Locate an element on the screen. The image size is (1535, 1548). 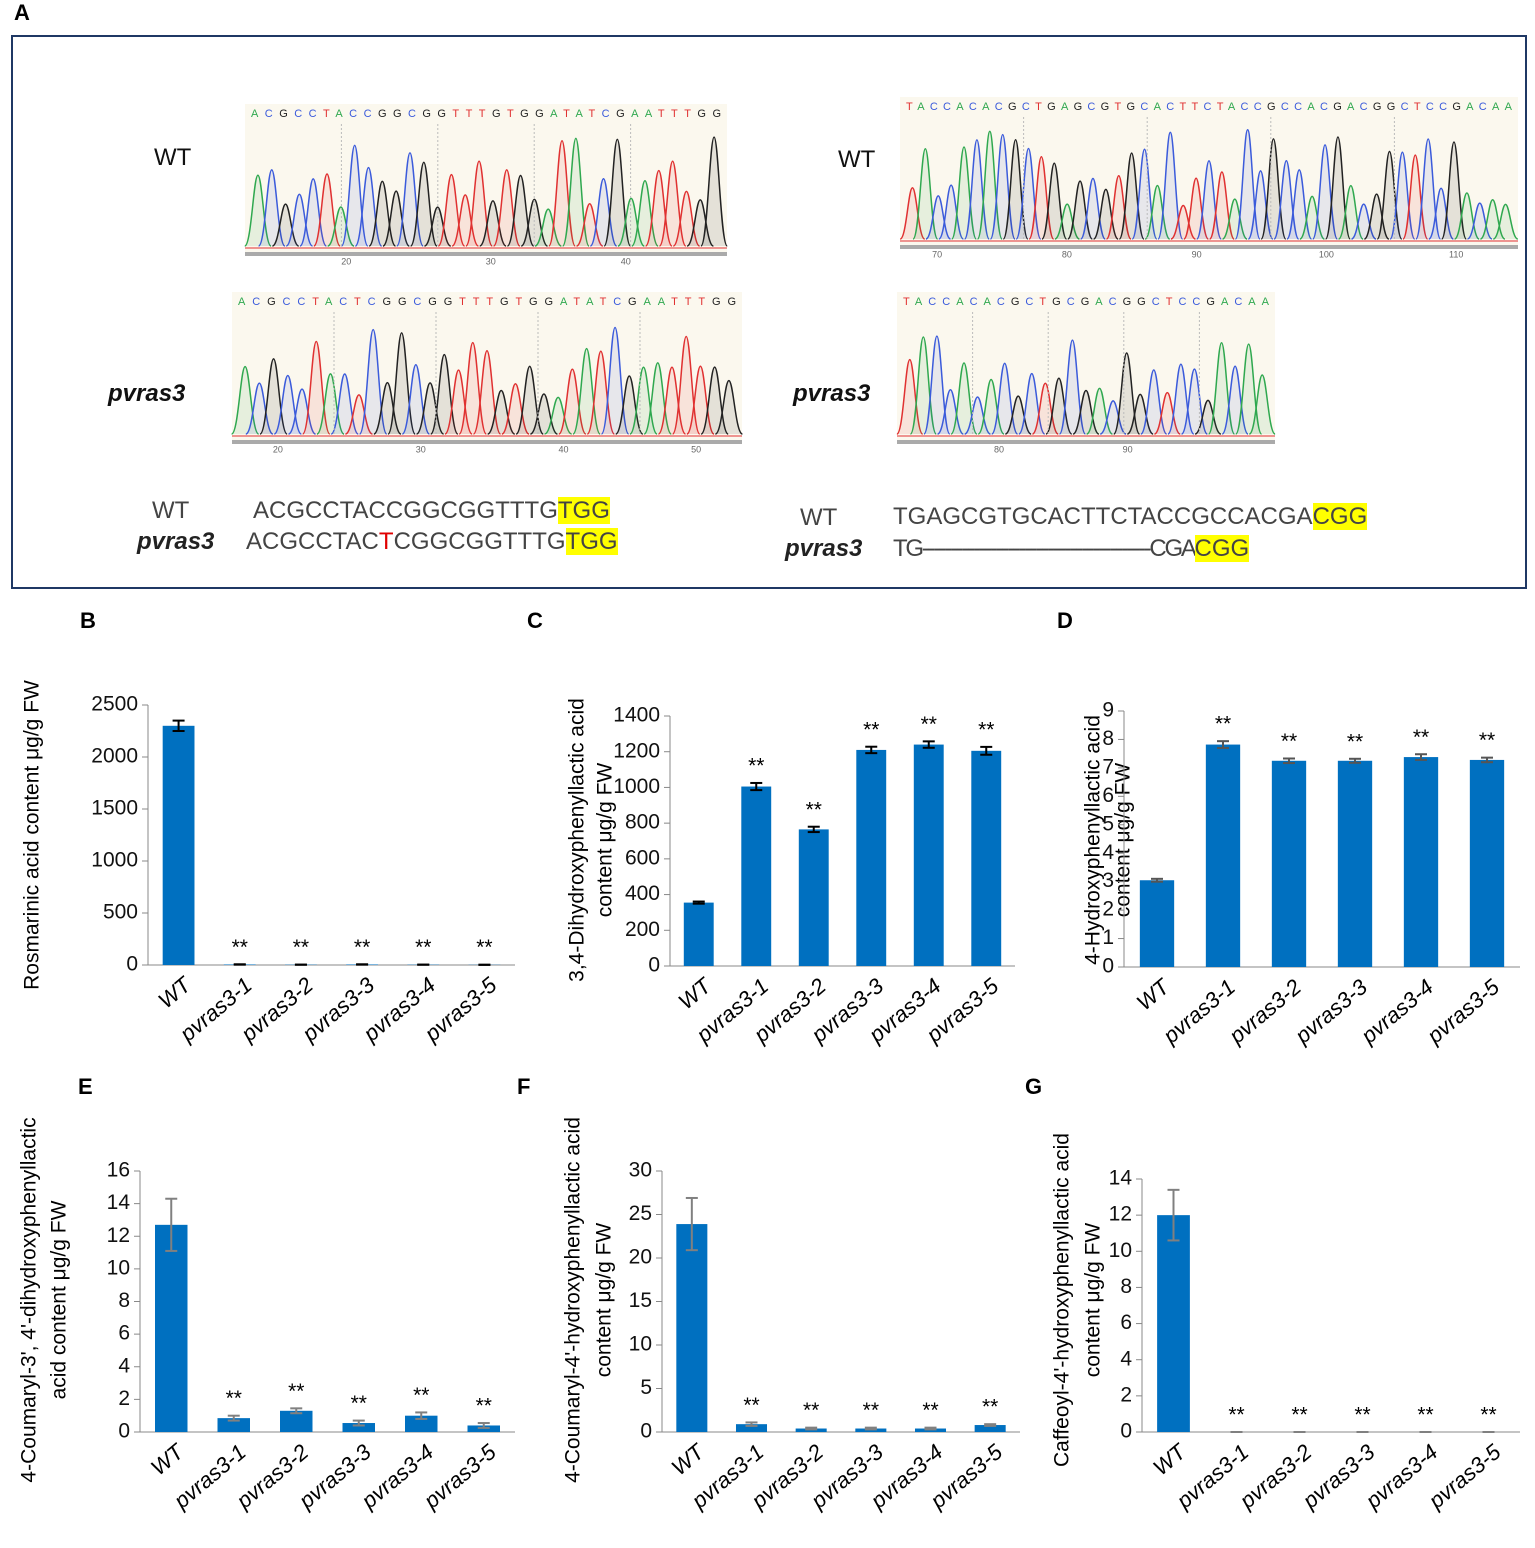
align-label: WT is located at coordinates (171, 510).